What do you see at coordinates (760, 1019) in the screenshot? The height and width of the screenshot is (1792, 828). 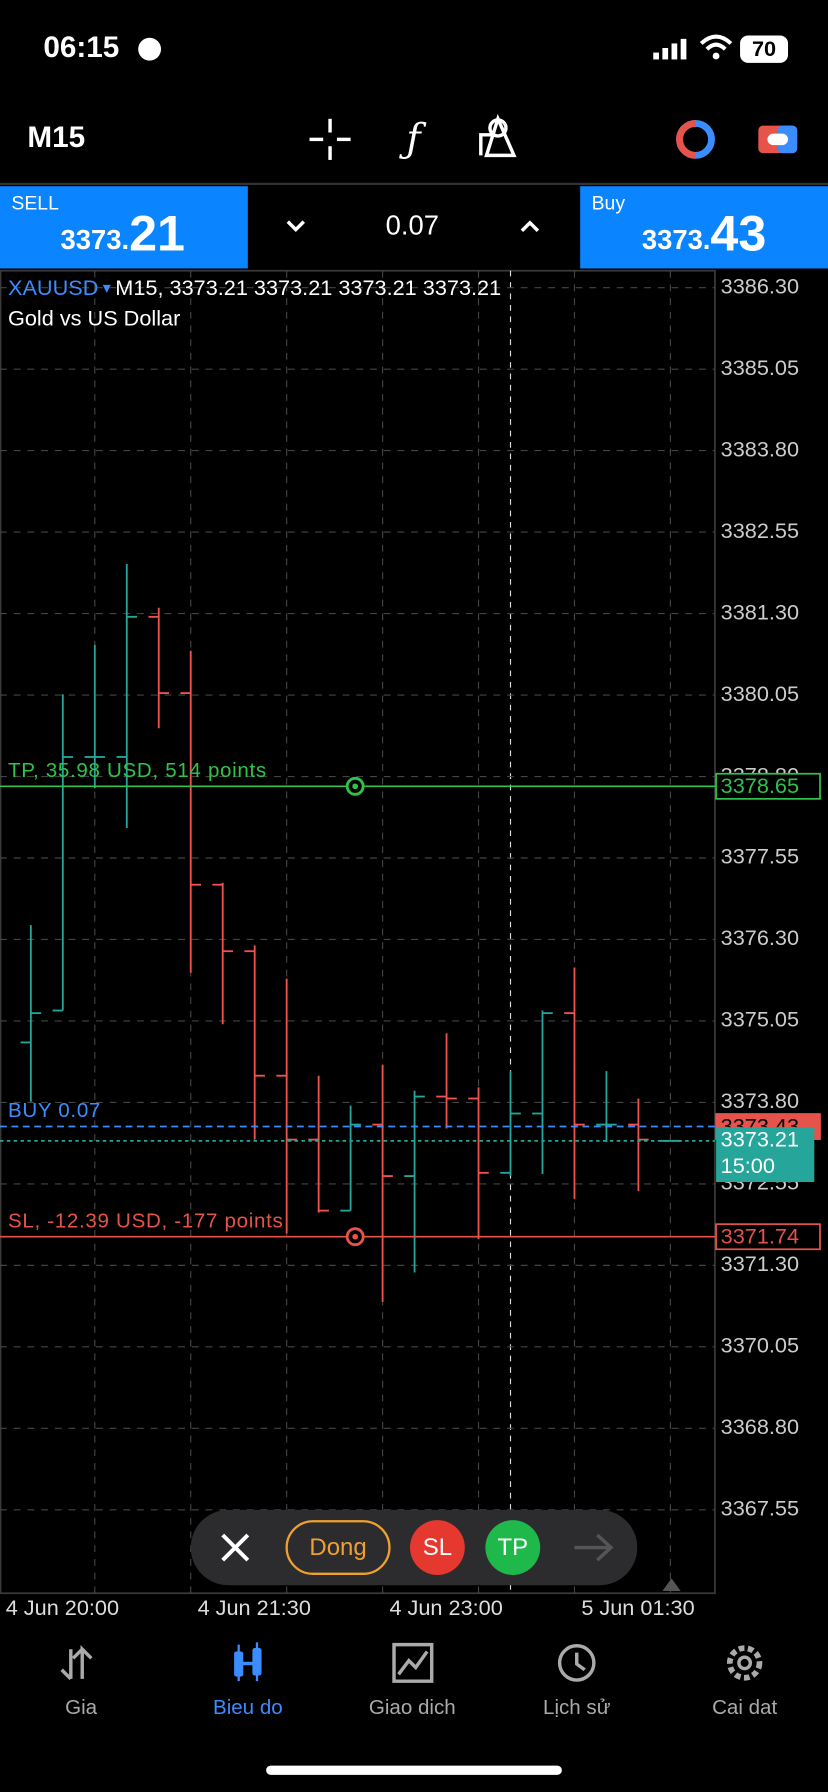 I see `y-tick-label: 3375.05` at bounding box center [760, 1019].